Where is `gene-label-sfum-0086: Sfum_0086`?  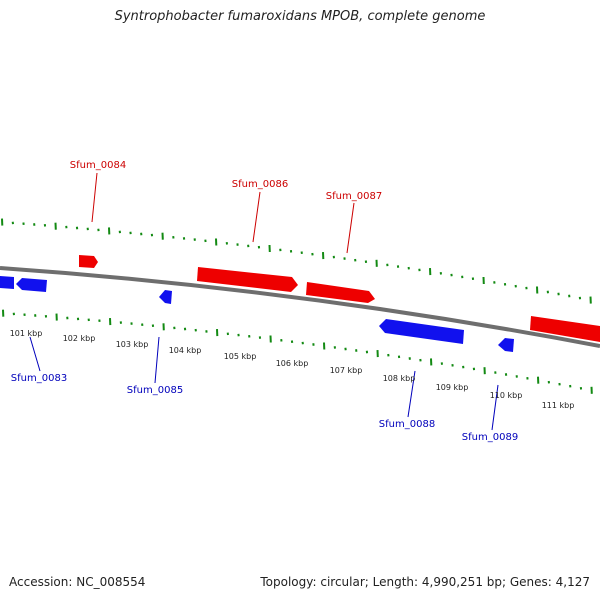 gene-label-sfum-0086: Sfum_0086 is located at coordinates (260, 184).